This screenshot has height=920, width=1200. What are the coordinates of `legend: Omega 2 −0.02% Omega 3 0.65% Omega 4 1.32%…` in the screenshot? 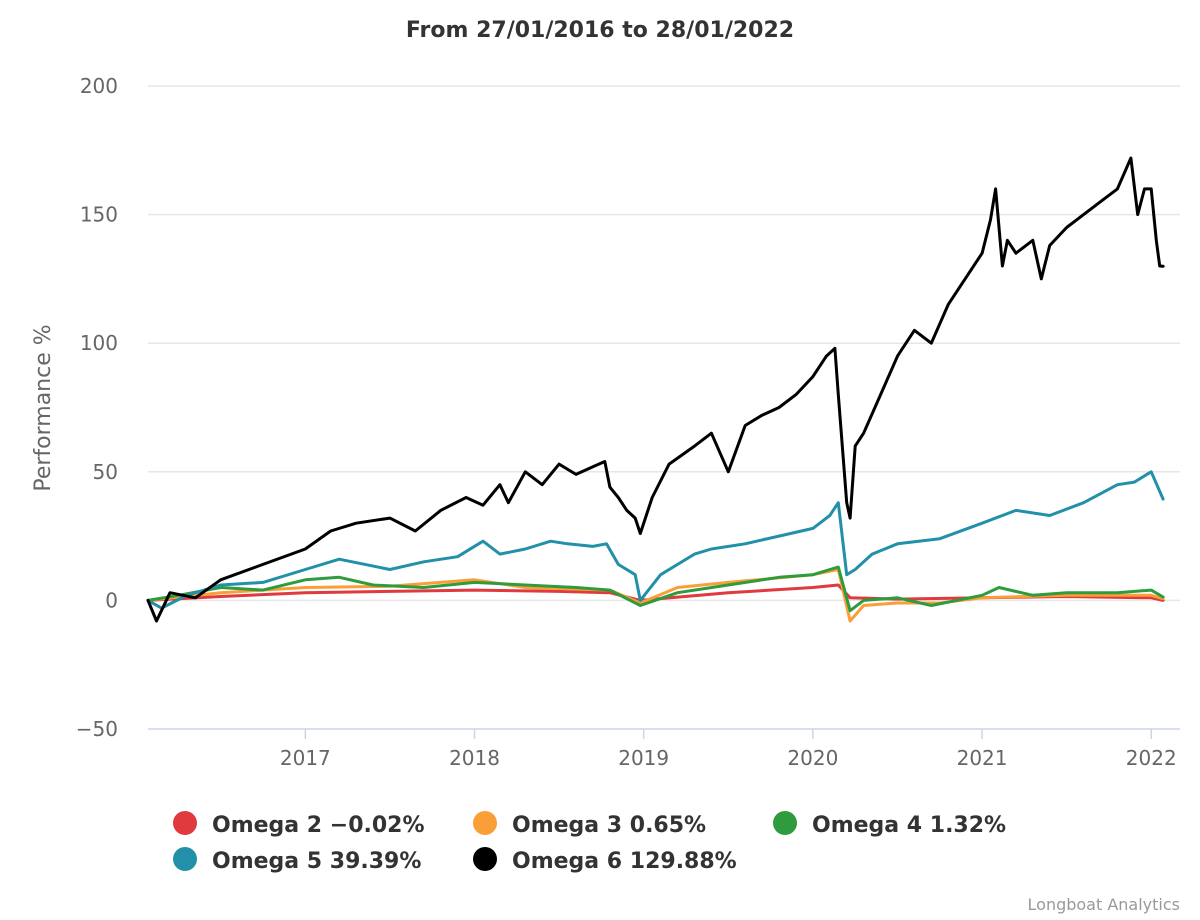 It's located at (589, 842).